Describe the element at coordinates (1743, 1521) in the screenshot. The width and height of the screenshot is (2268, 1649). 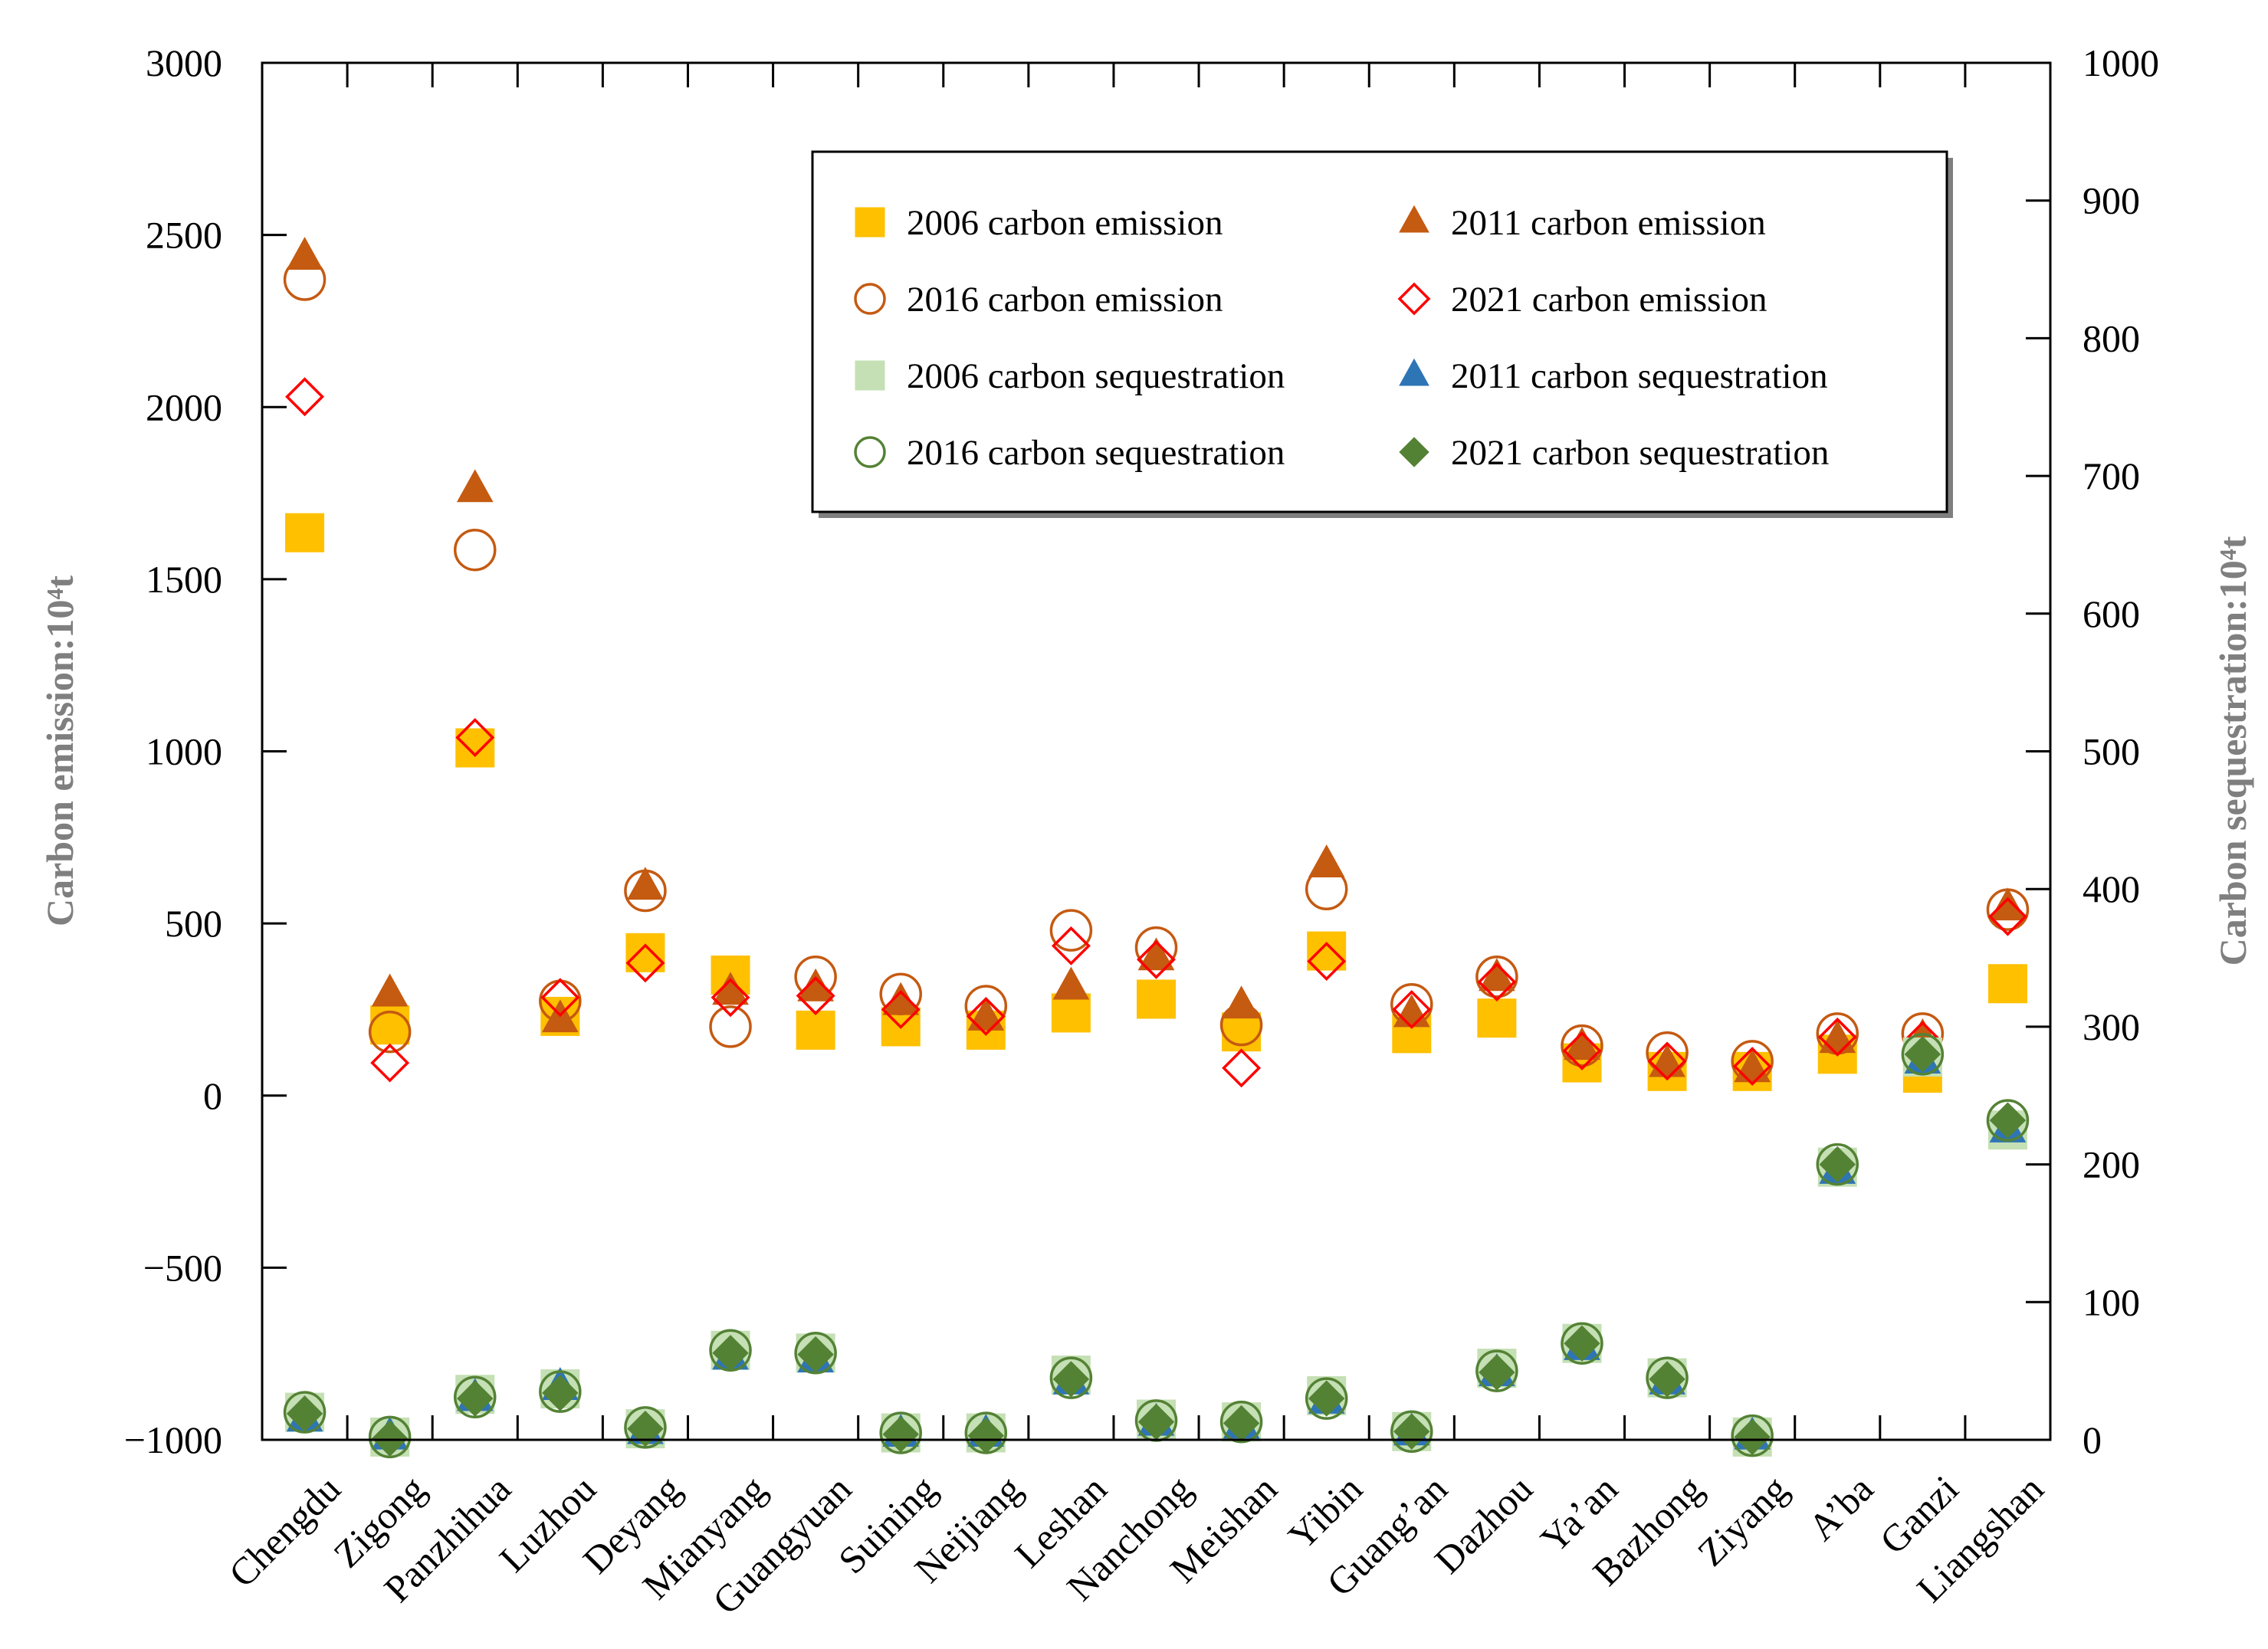
I see `x-tick-label-ziyang: Ziyang` at that location.